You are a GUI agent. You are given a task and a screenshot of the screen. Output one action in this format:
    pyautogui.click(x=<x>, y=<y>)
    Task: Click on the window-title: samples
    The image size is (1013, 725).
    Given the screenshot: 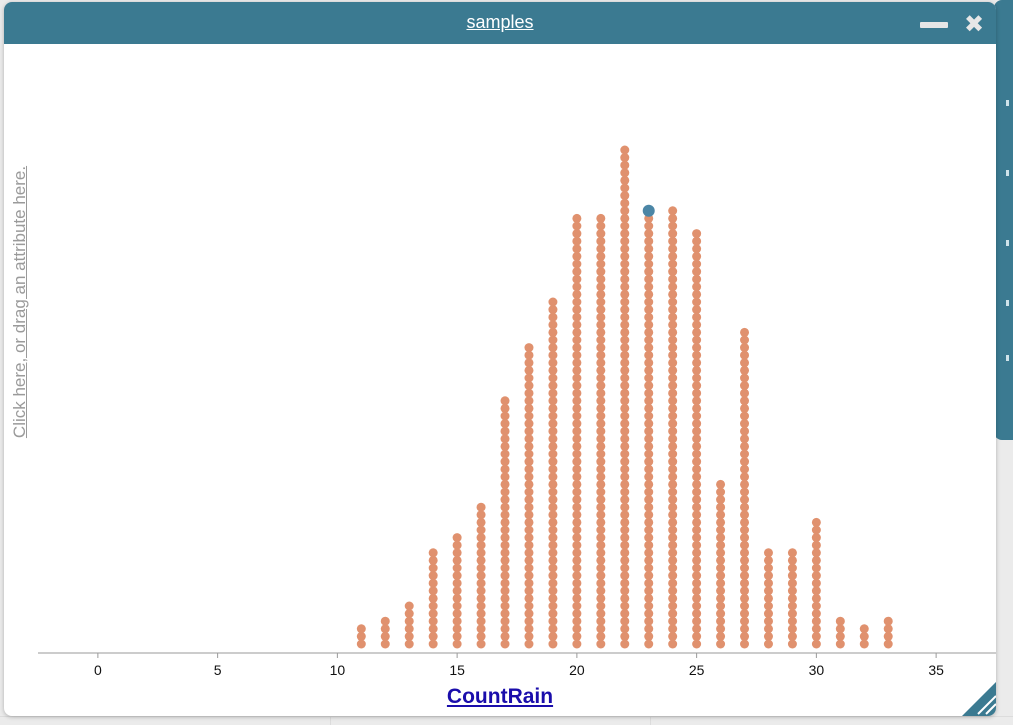 What is the action you would take?
    pyautogui.click(x=500, y=22)
    